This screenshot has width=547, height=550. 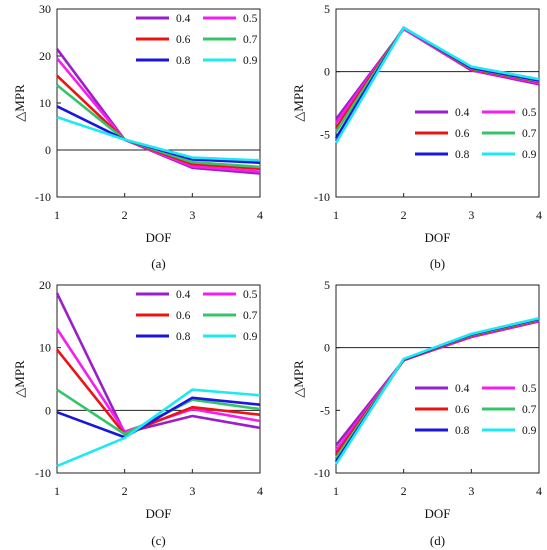 I want to click on series-line-0.6, so click(x=158, y=392).